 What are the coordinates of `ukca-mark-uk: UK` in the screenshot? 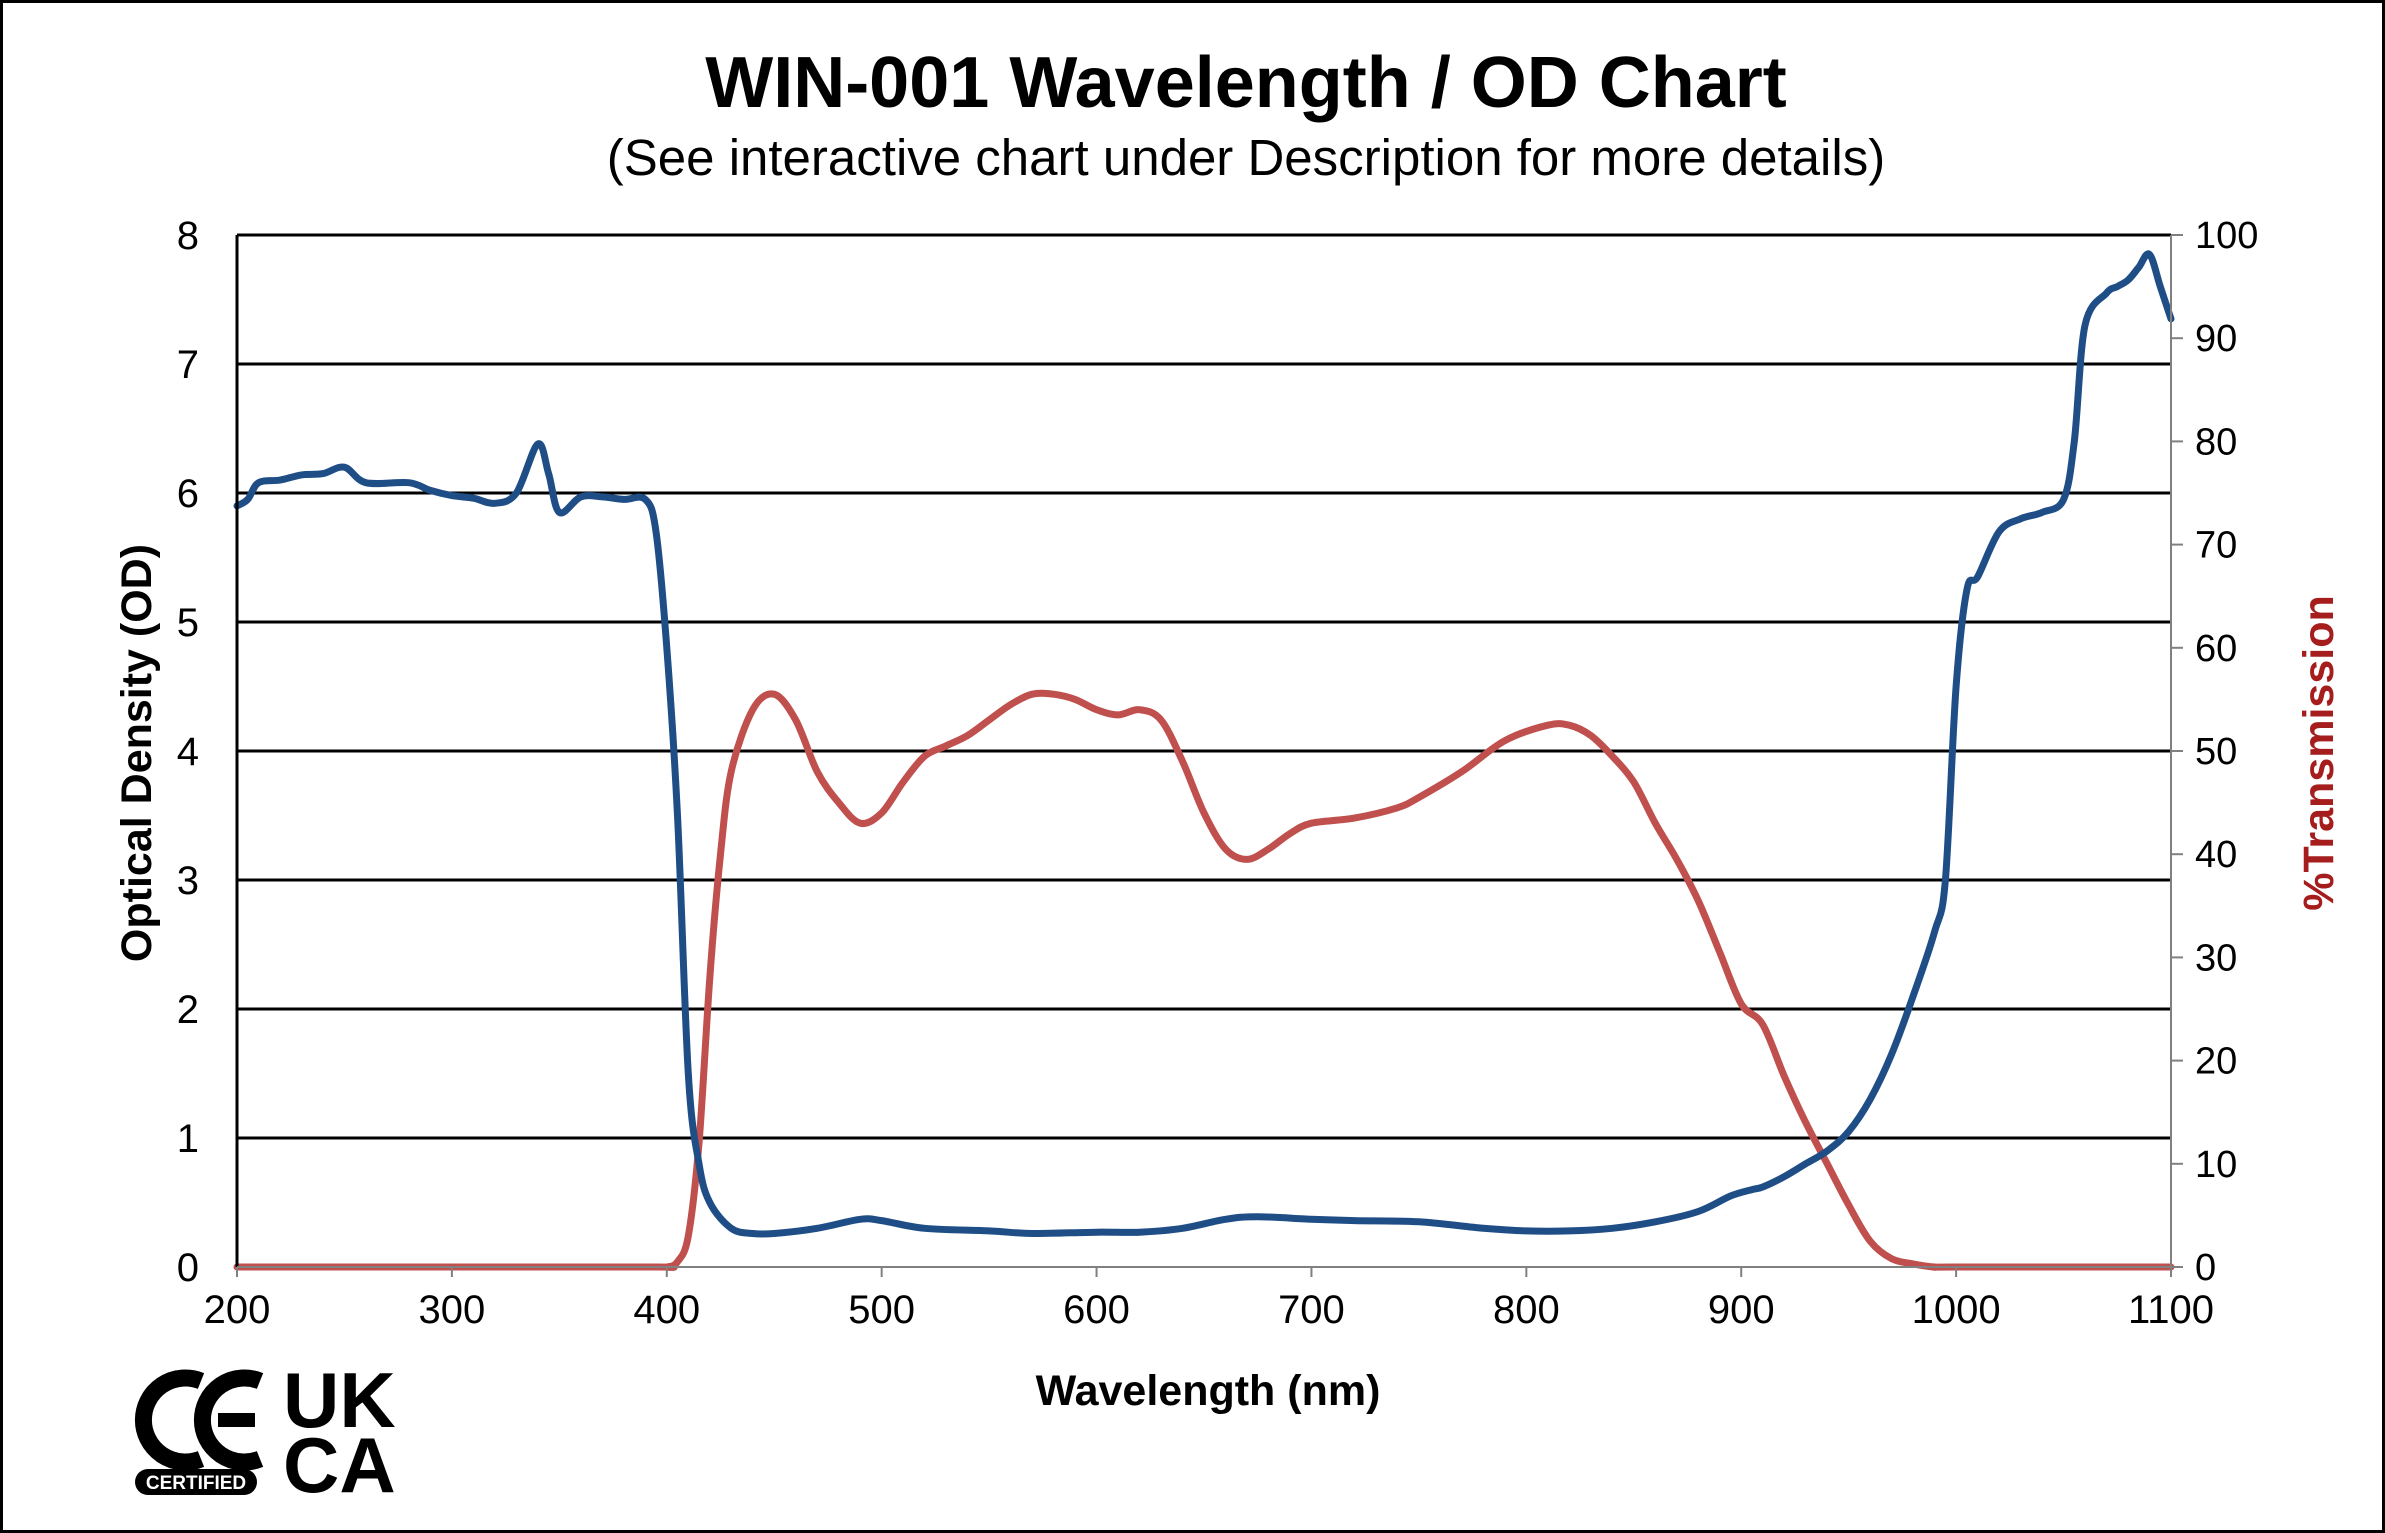 It's located at (339, 1400).